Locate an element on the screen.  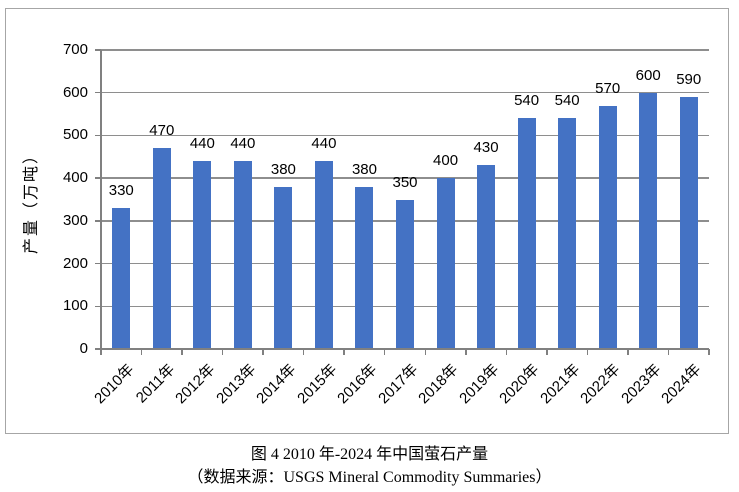
caption-title: 图 4 2010 年-2024 年中国萤石产量 is located at coordinates (369, 454).